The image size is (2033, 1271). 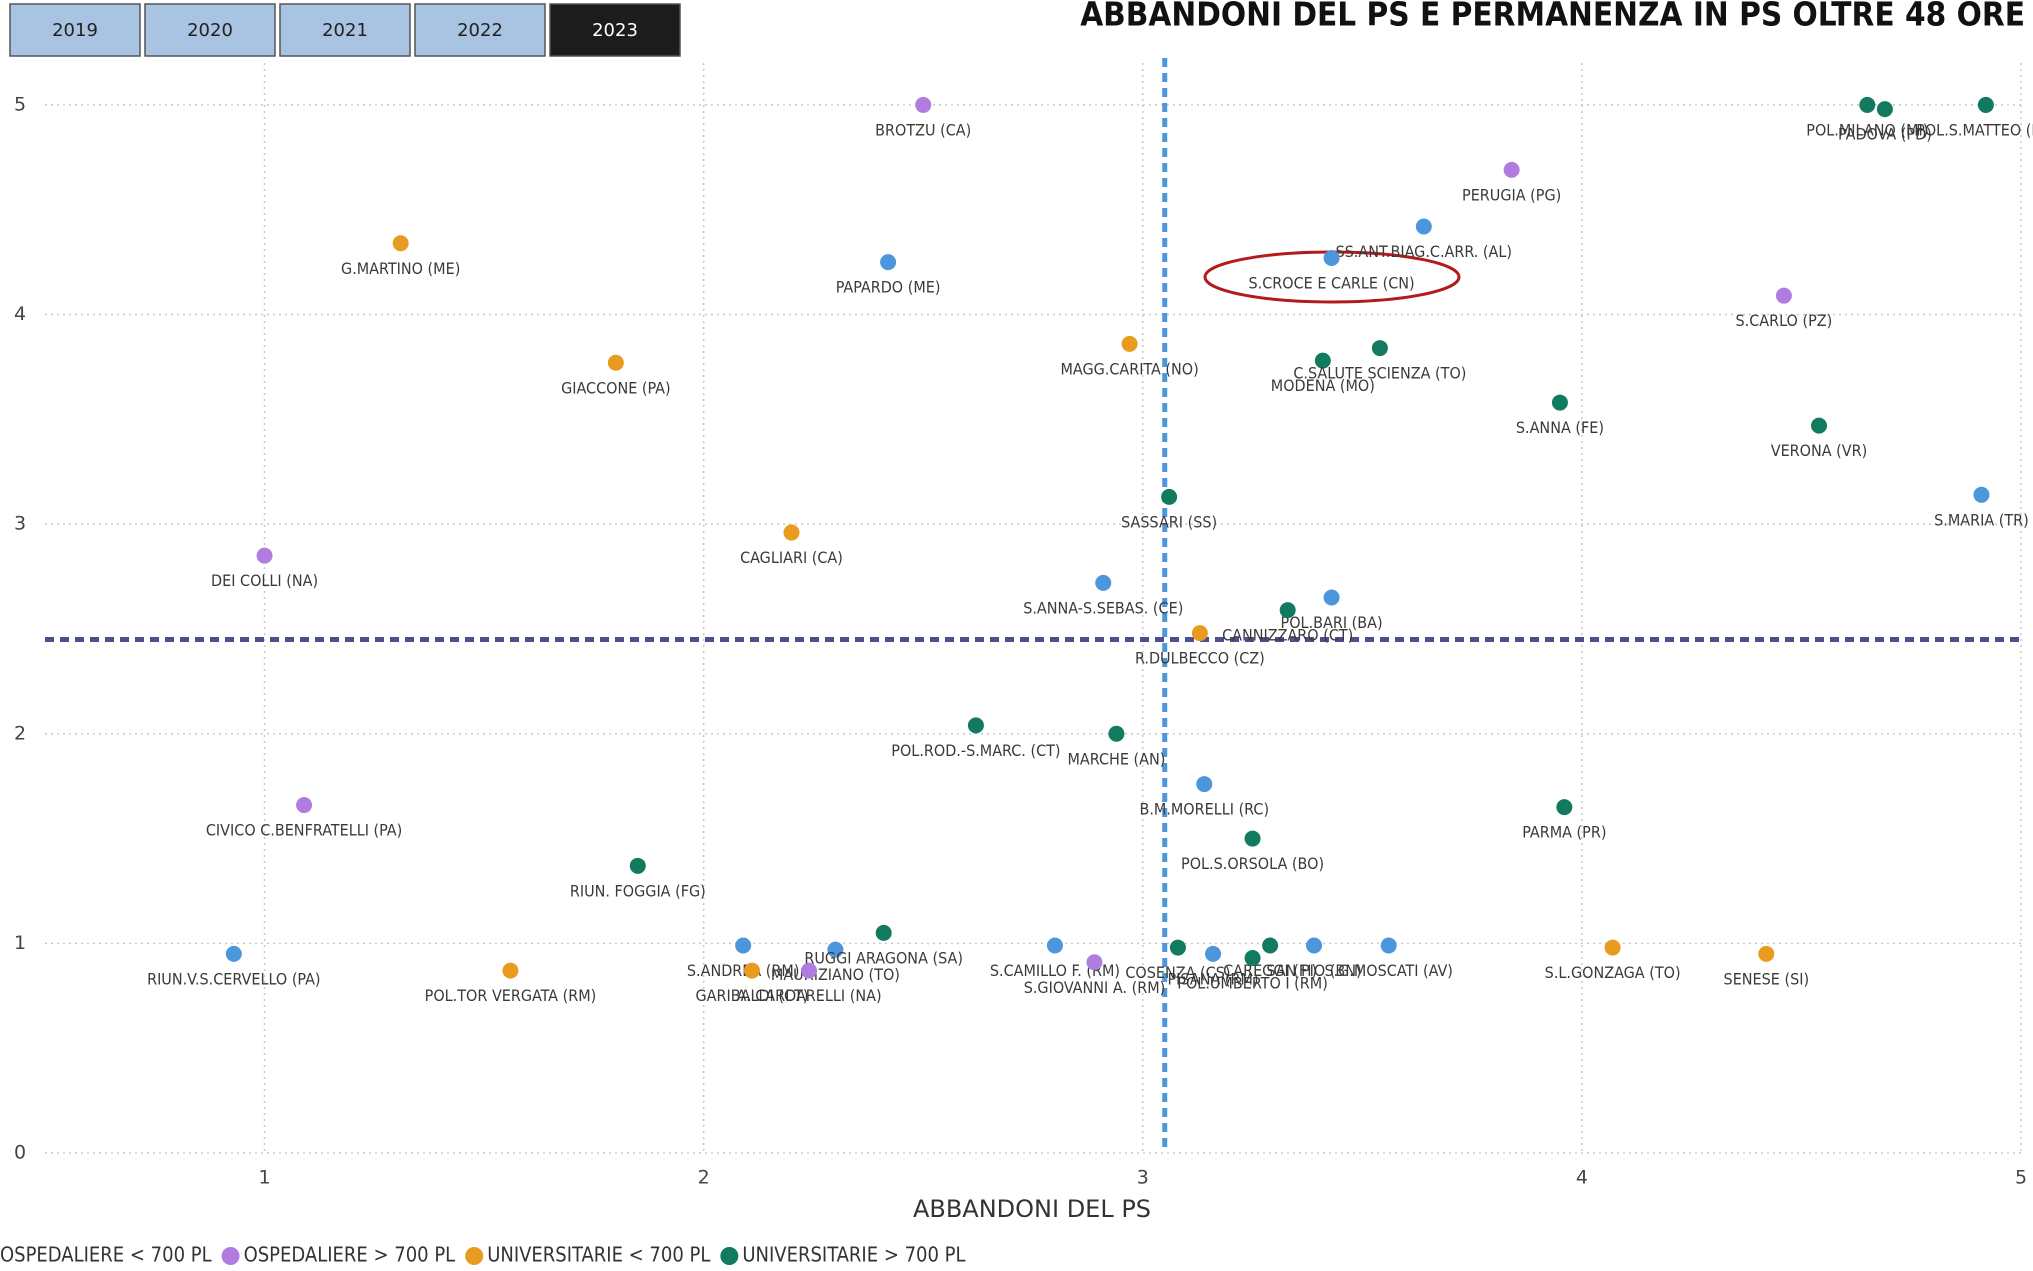 I want to click on y-tick-label: 0, so click(x=20, y=1153).